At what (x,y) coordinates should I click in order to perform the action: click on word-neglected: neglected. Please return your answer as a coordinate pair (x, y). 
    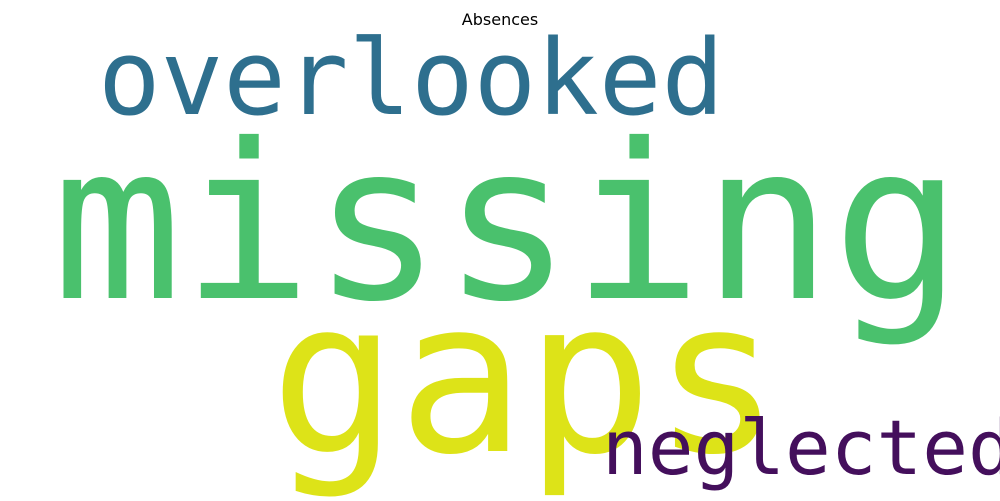
    Looking at the image, I should click on (801, 447).